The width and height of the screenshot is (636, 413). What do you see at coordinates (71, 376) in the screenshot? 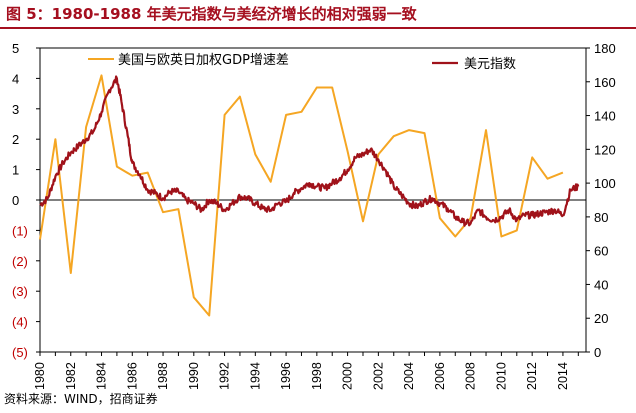
I see `x-axis-tick-label: 1982` at bounding box center [71, 376].